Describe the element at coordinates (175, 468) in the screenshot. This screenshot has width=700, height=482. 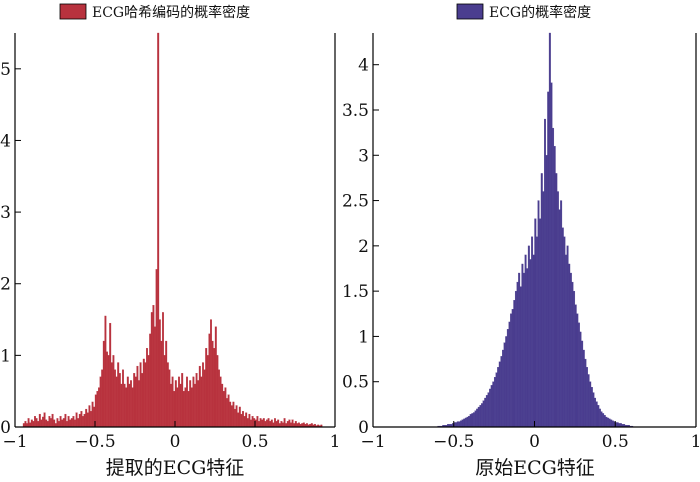
I see `x-axis-label: 提取的ECG特征` at that location.